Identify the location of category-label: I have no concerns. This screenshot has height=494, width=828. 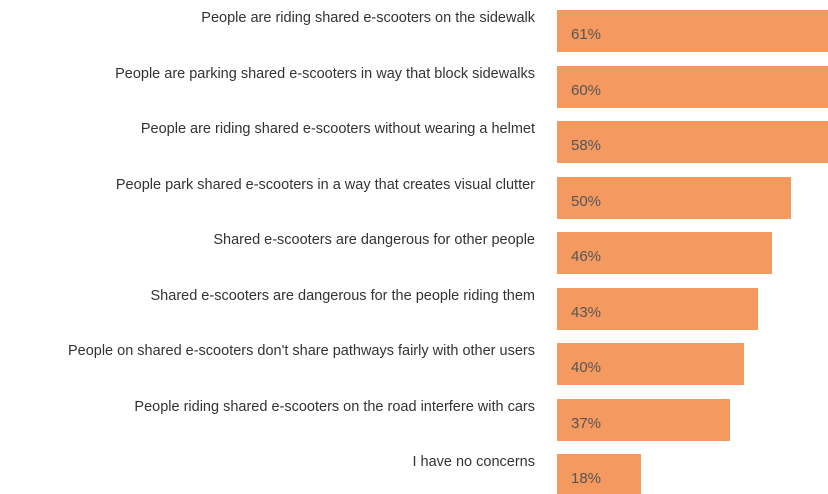
(473, 462).